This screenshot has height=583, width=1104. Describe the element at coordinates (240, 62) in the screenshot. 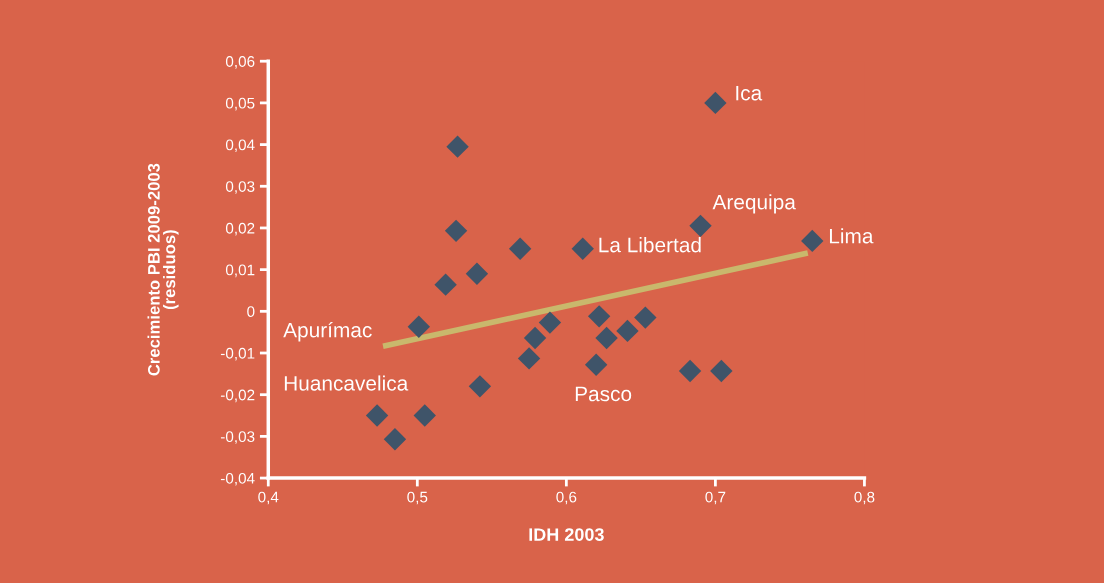

I see `y-tick-label: 0,06` at that location.